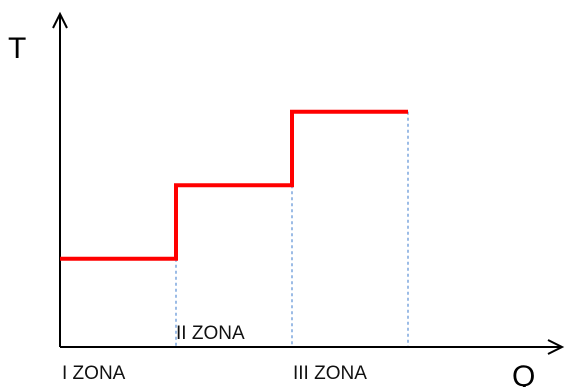 The image size is (571, 387). I want to click on zone-label-2: II ZONA, so click(210, 333).